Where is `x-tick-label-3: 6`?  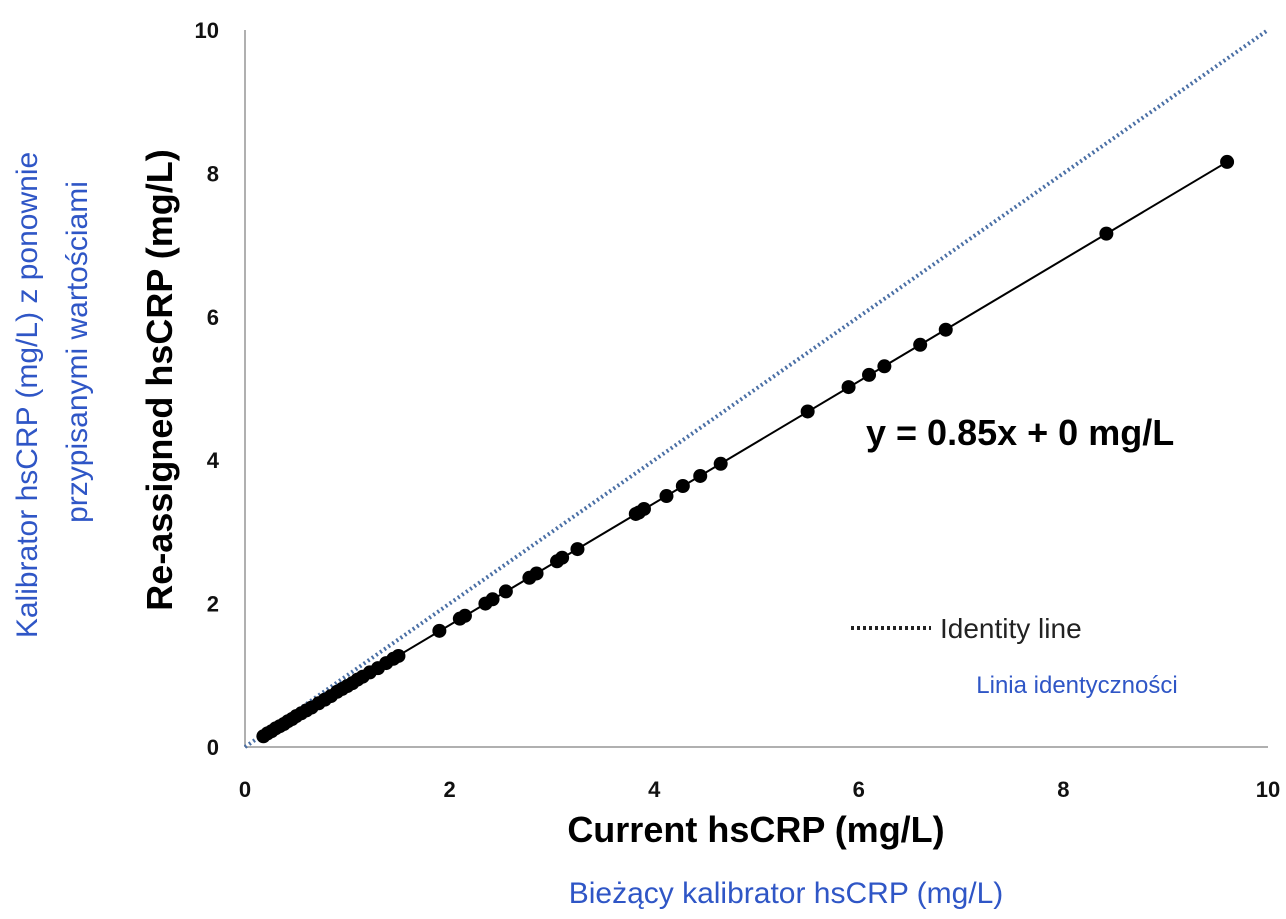 x-tick-label-3: 6 is located at coordinates (859, 789).